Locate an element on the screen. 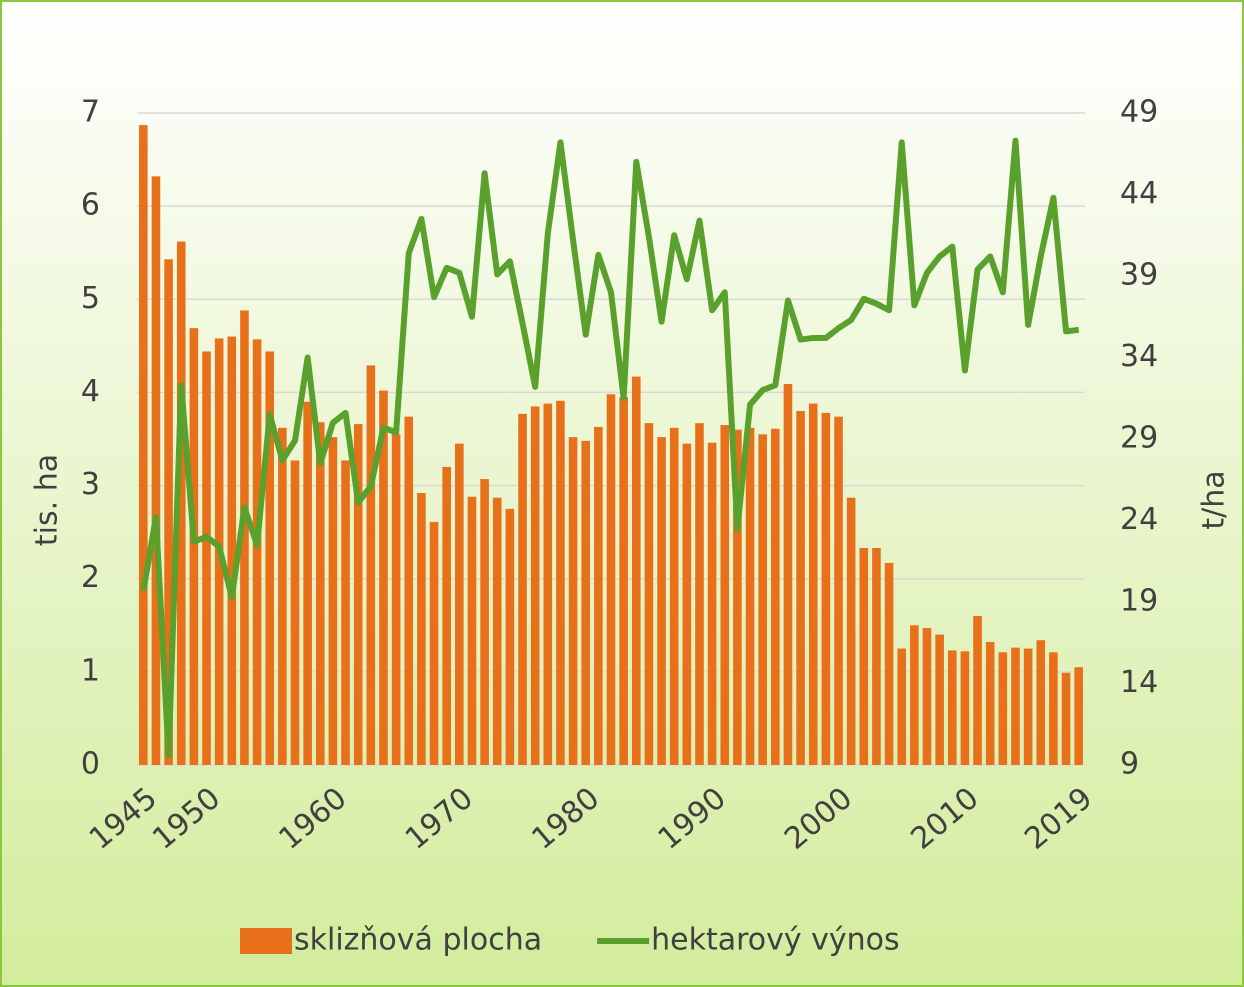  y2-tick-label: 14 is located at coordinates (1139, 682).